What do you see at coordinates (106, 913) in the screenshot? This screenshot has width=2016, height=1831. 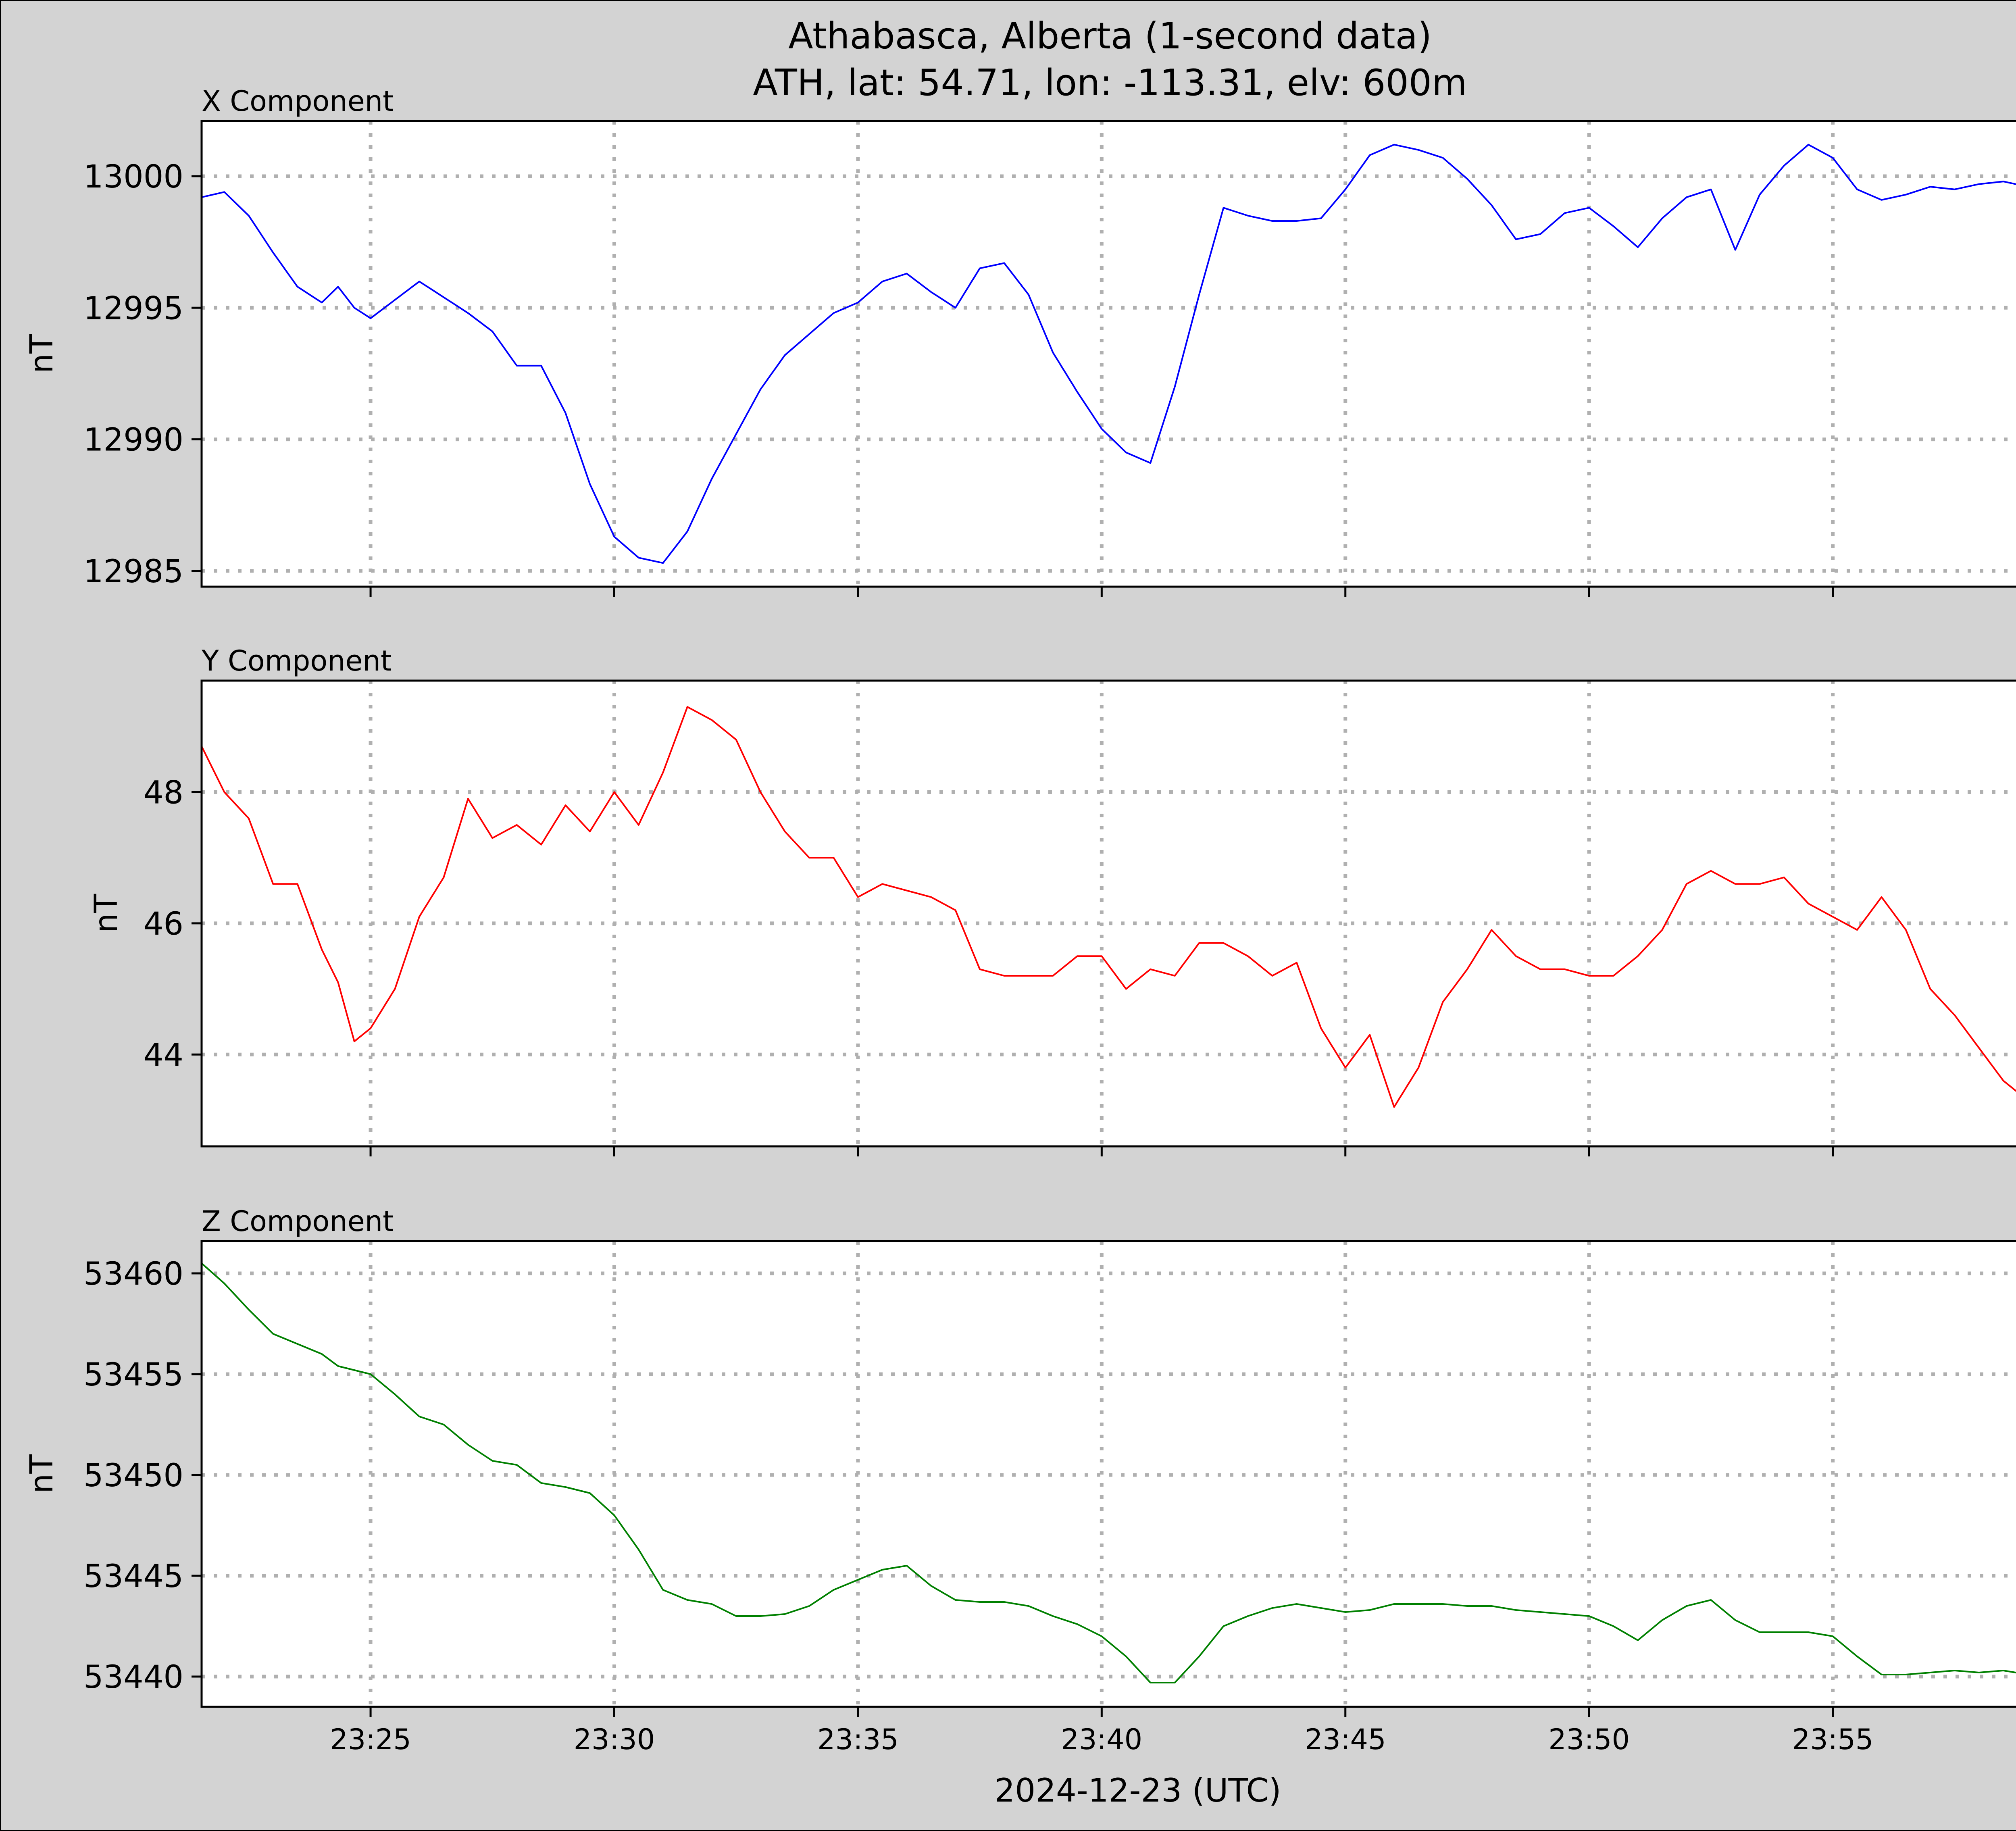 I see `panel-1-ylabel: nT` at bounding box center [106, 913].